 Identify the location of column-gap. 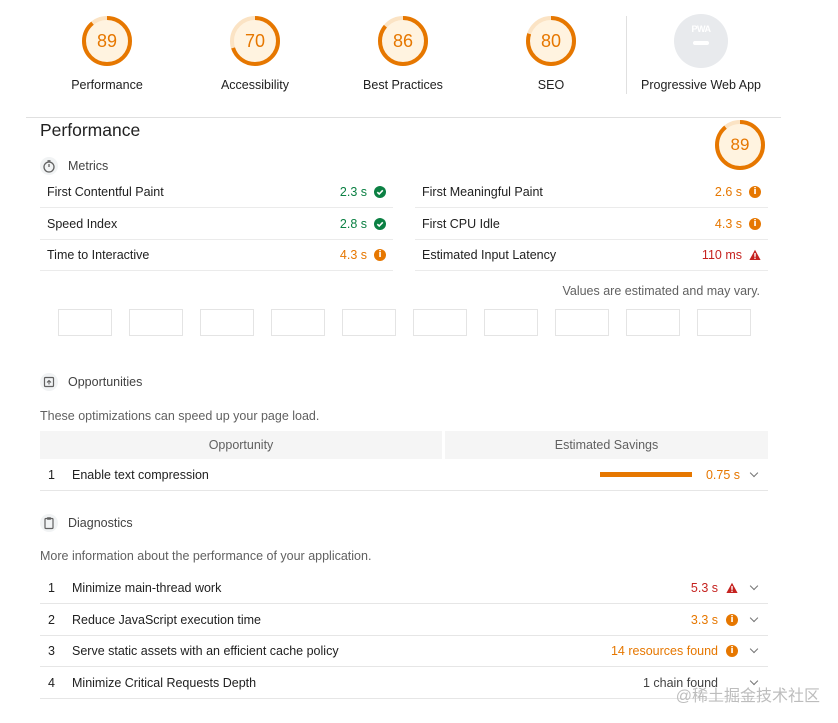
(443, 445).